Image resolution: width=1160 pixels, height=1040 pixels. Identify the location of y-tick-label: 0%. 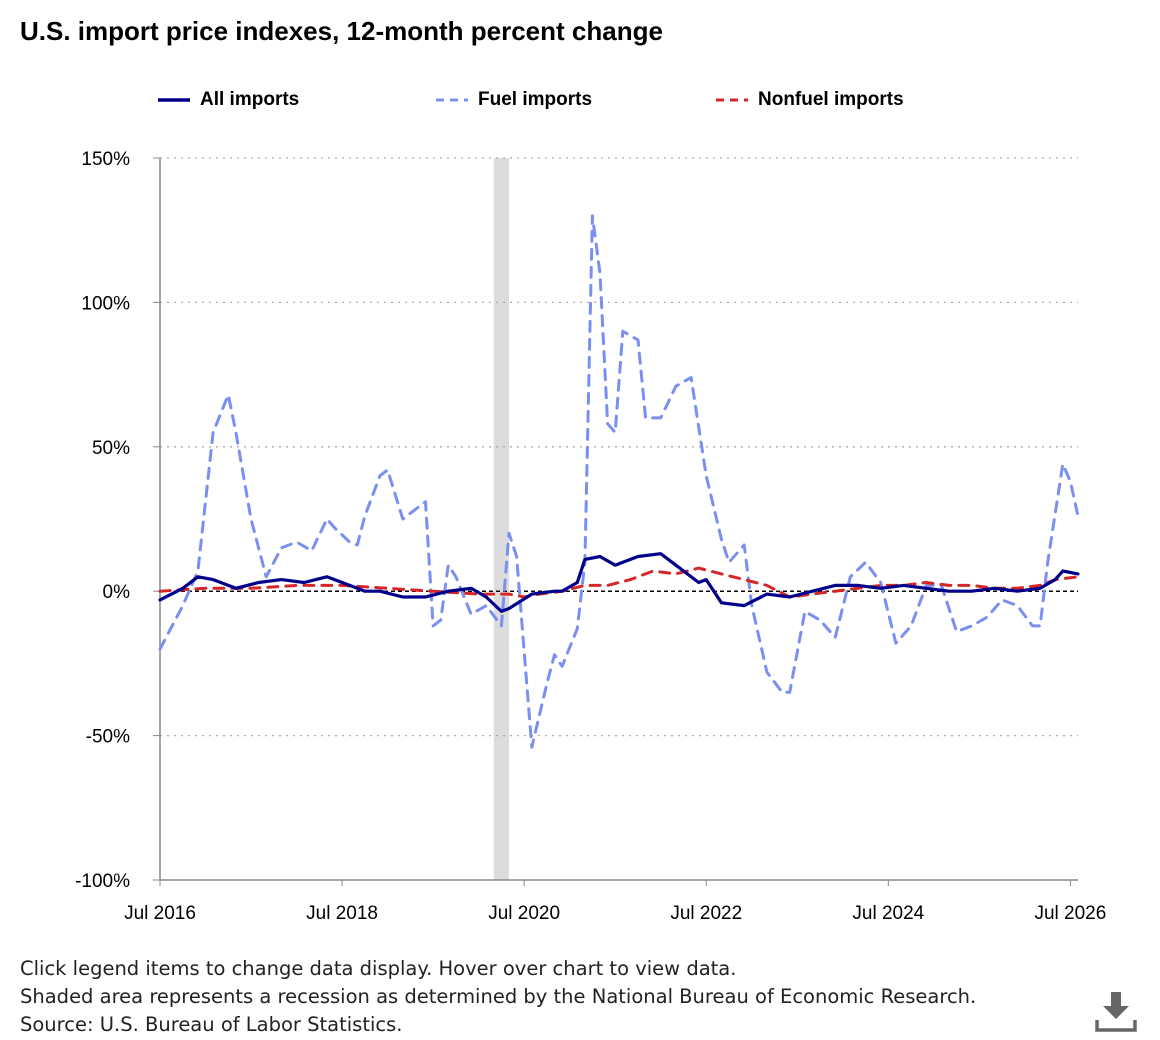
(117, 592).